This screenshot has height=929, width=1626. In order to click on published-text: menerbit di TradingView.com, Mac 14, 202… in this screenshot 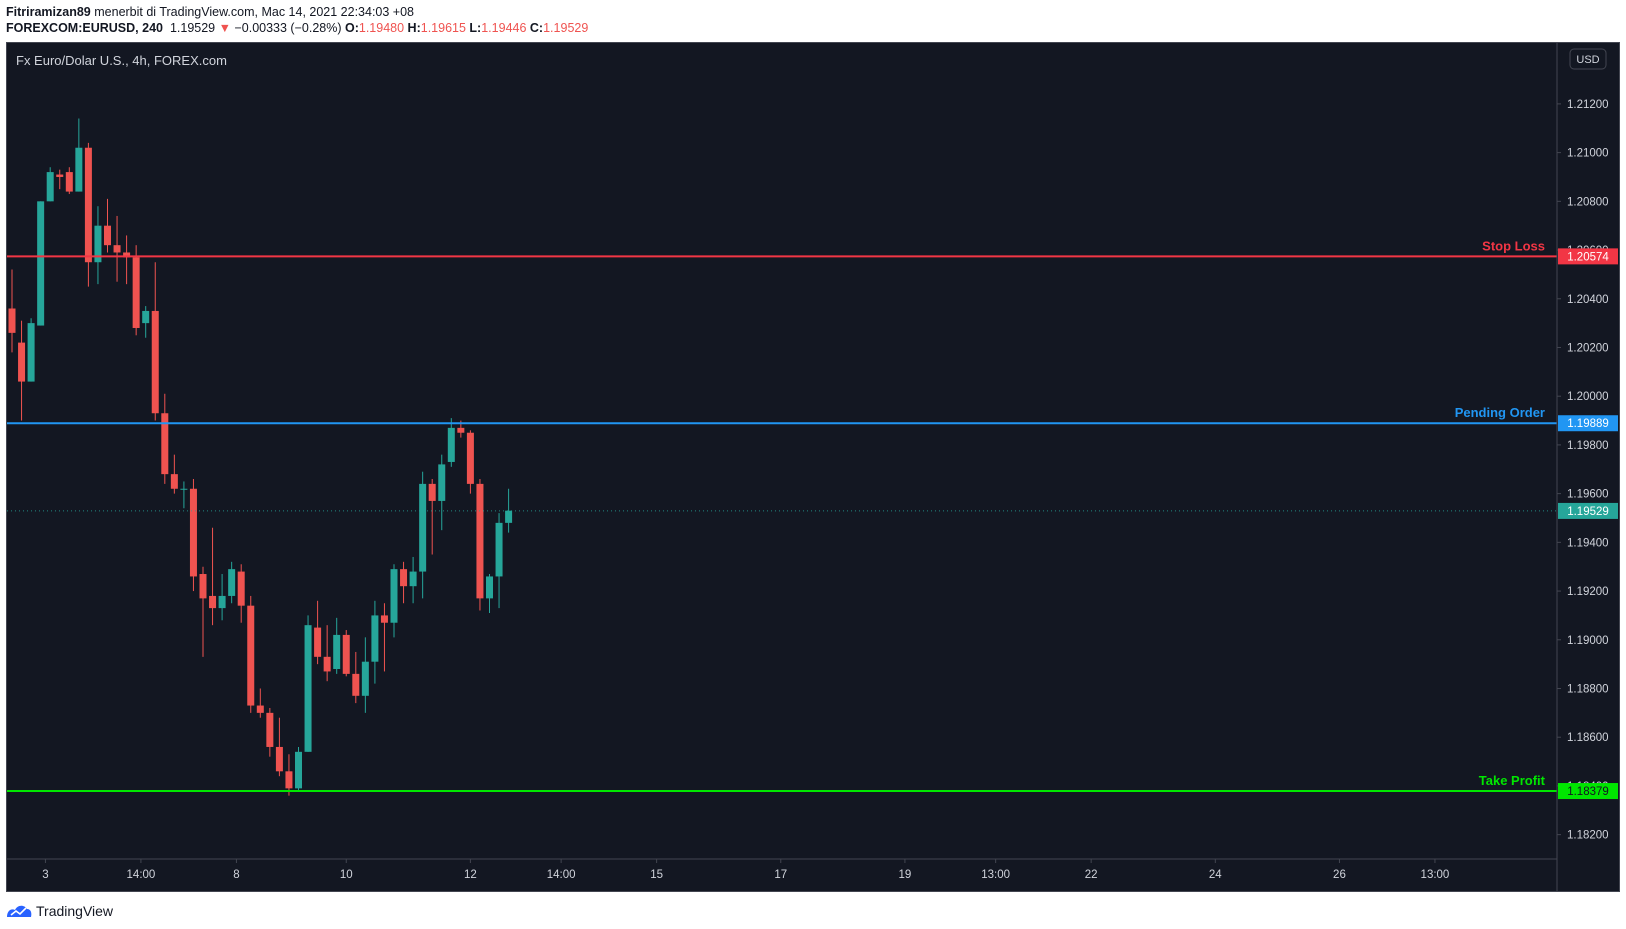, I will do `click(254, 12)`.